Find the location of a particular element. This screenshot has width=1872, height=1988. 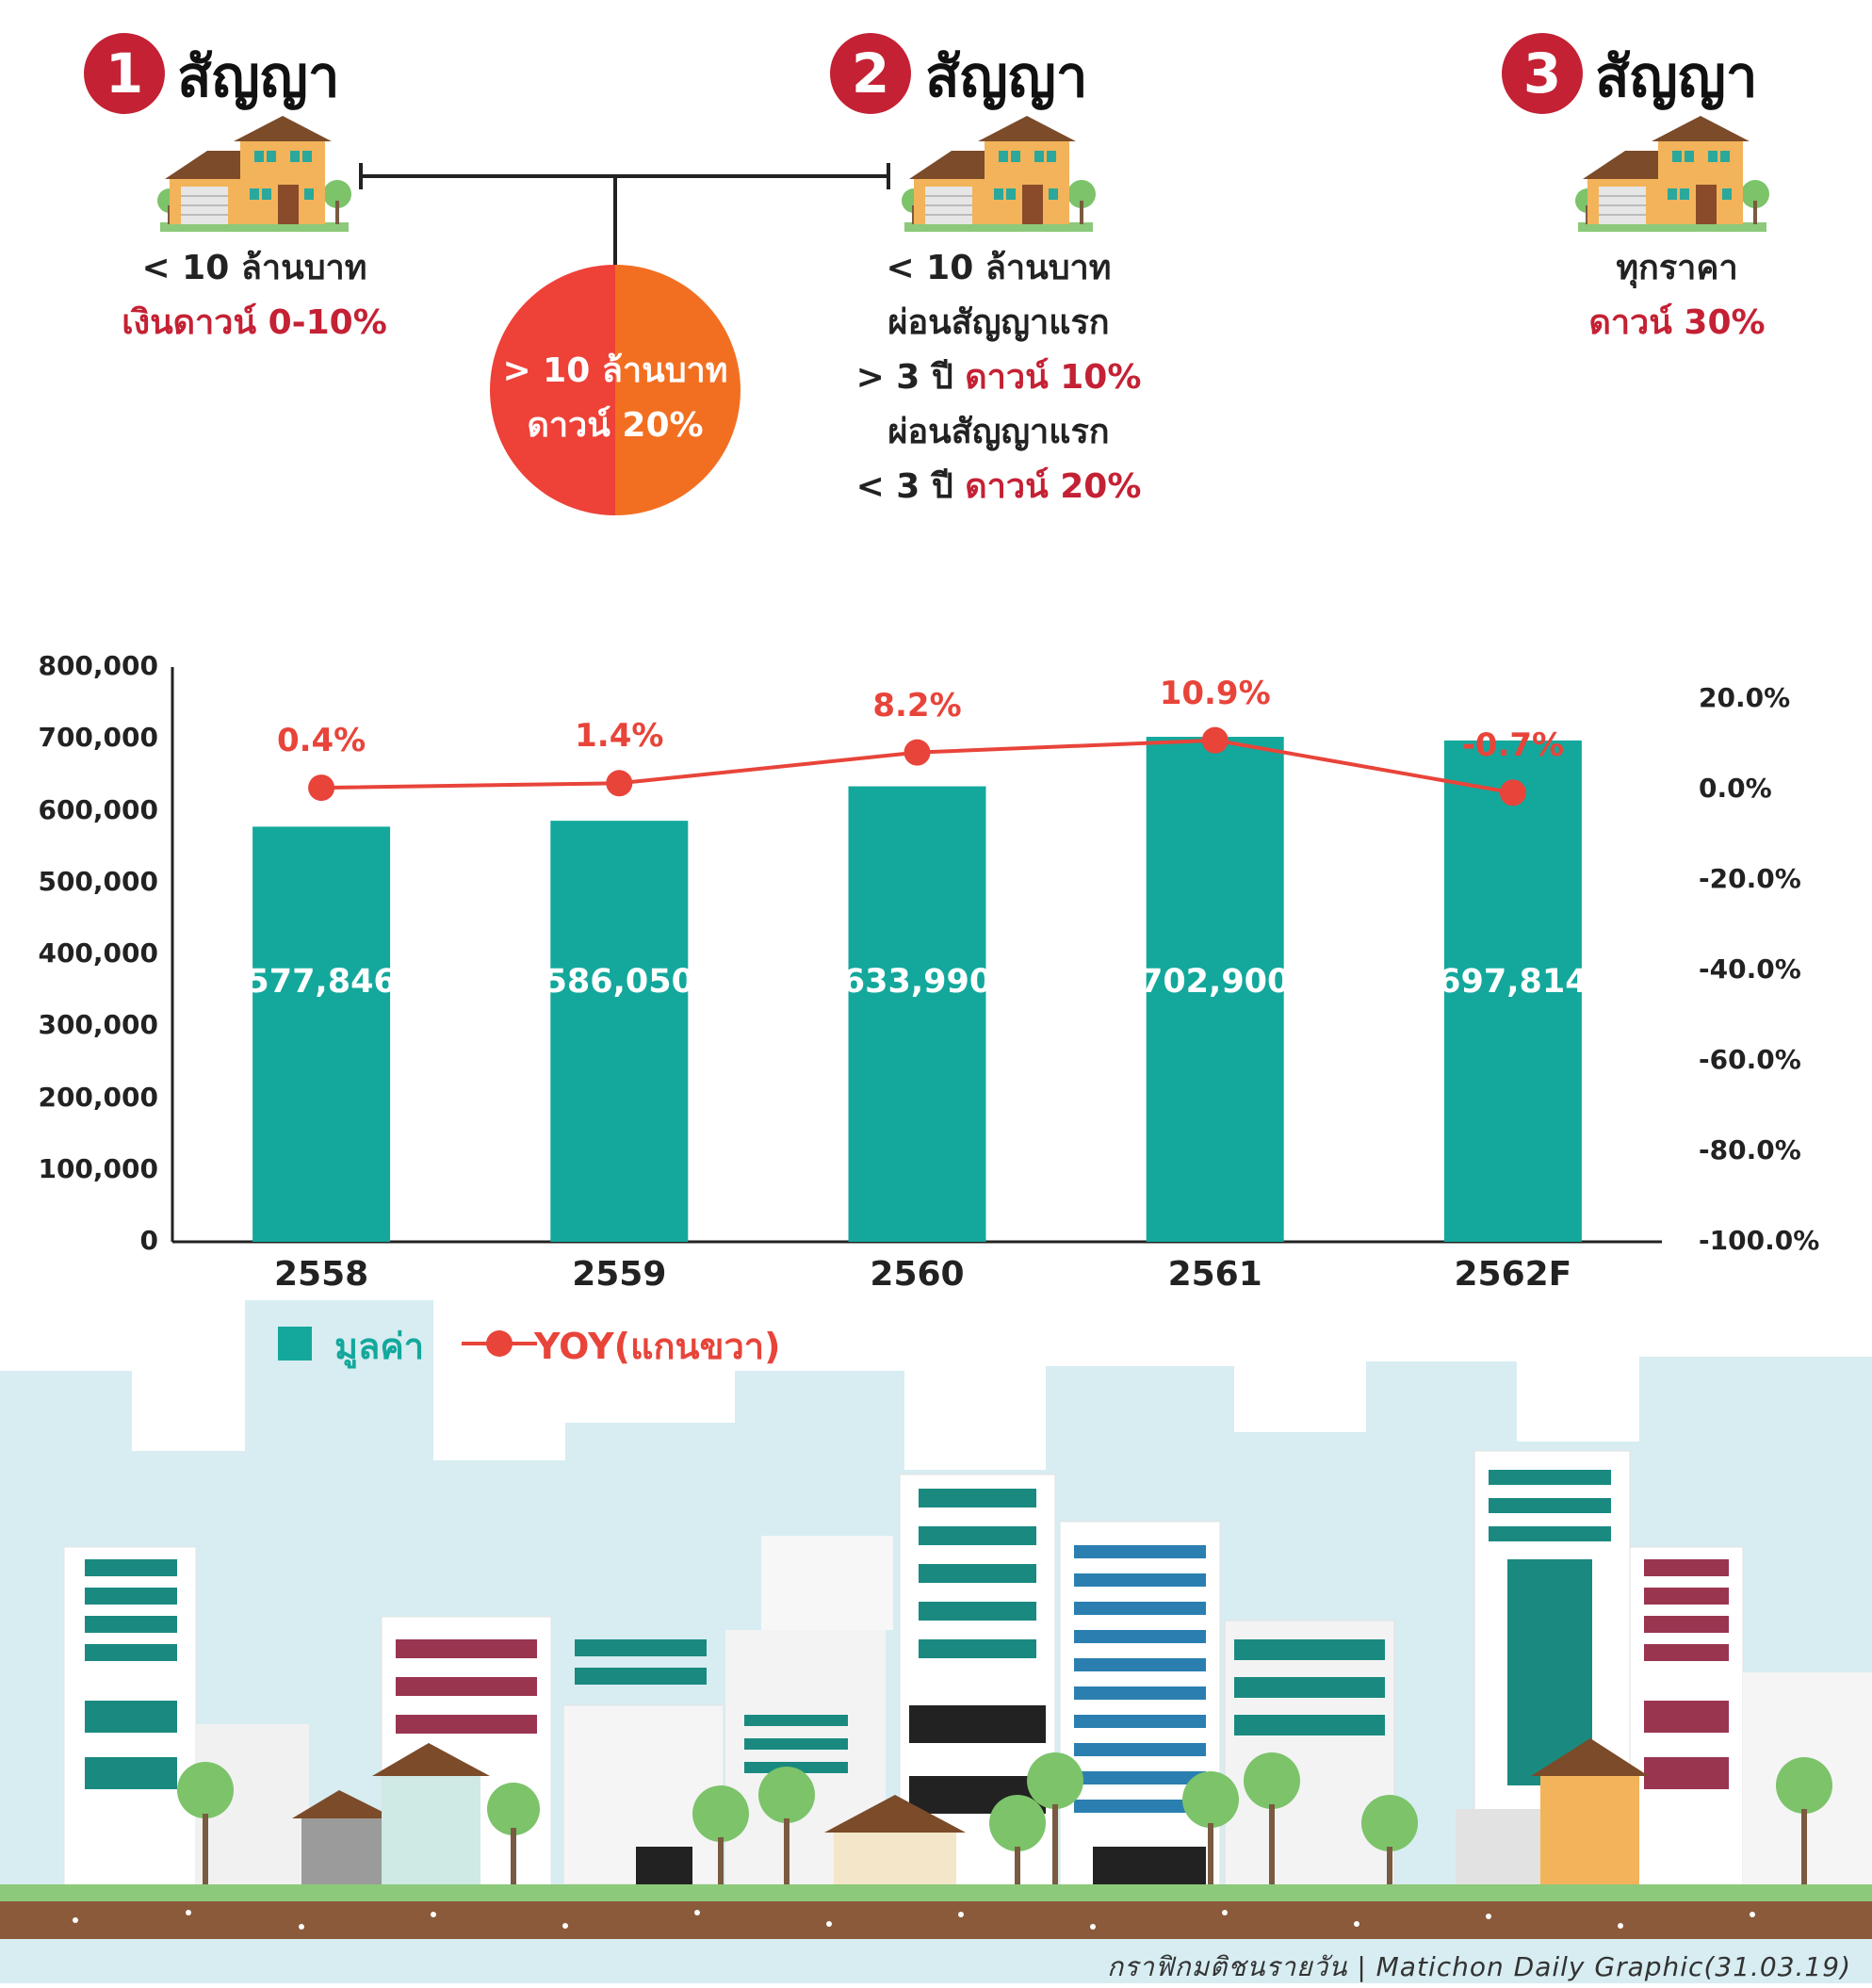

step-3-badge: 3 is located at coordinates (1542, 73).